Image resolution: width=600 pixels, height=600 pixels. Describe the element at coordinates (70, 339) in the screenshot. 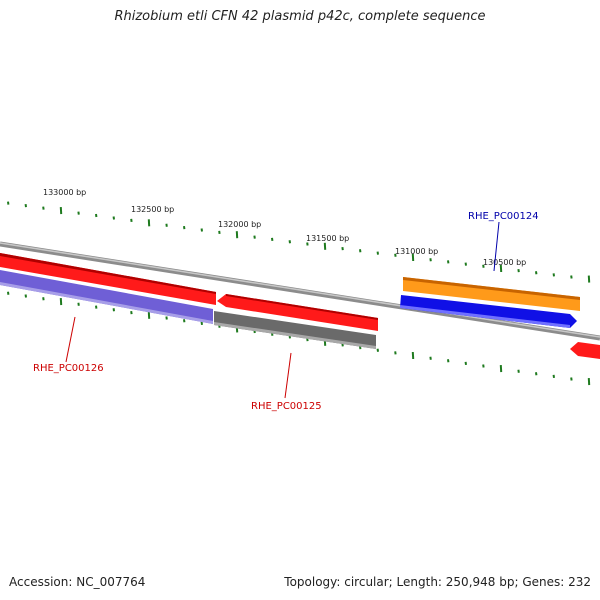

I see `leader-line-rhe-pc00126` at that location.